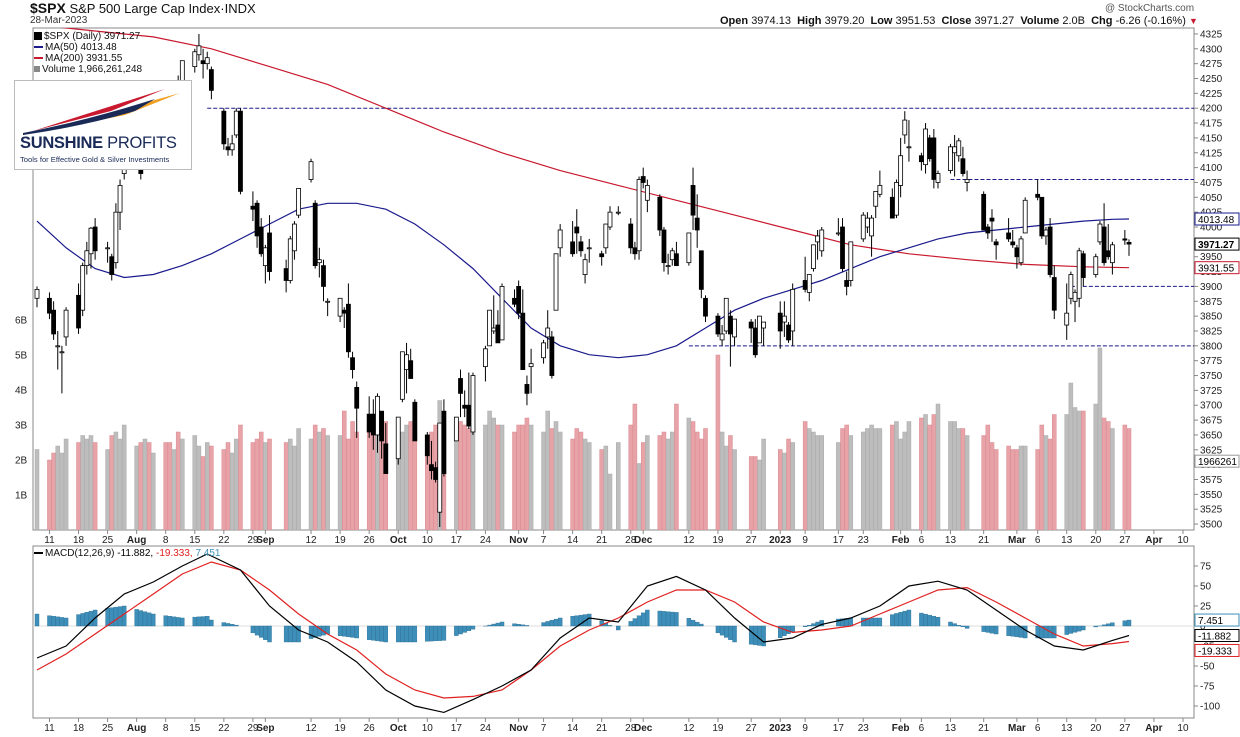 Image resolution: width=1240 pixels, height=737 pixels. What do you see at coordinates (370, 540) in the screenshot?
I see `price-xtick-label: 26` at bounding box center [370, 540].